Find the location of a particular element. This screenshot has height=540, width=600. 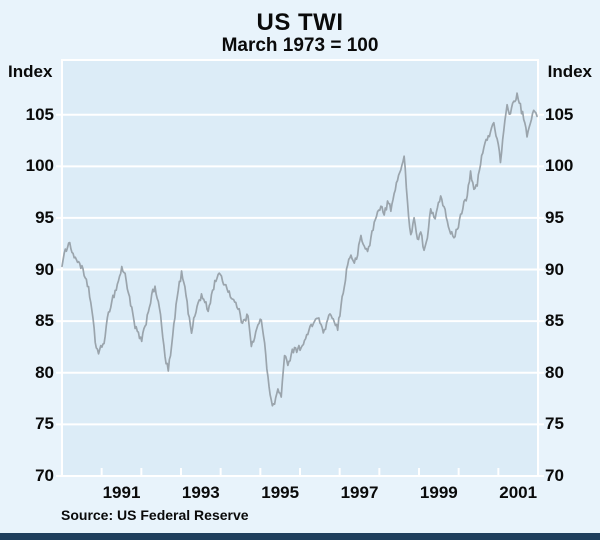

footer-bar is located at coordinates (300, 536).